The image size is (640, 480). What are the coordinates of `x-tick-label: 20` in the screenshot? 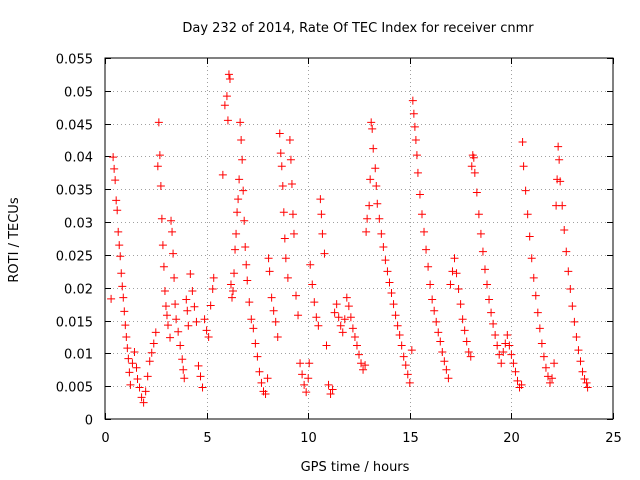 It's located at (511, 438).